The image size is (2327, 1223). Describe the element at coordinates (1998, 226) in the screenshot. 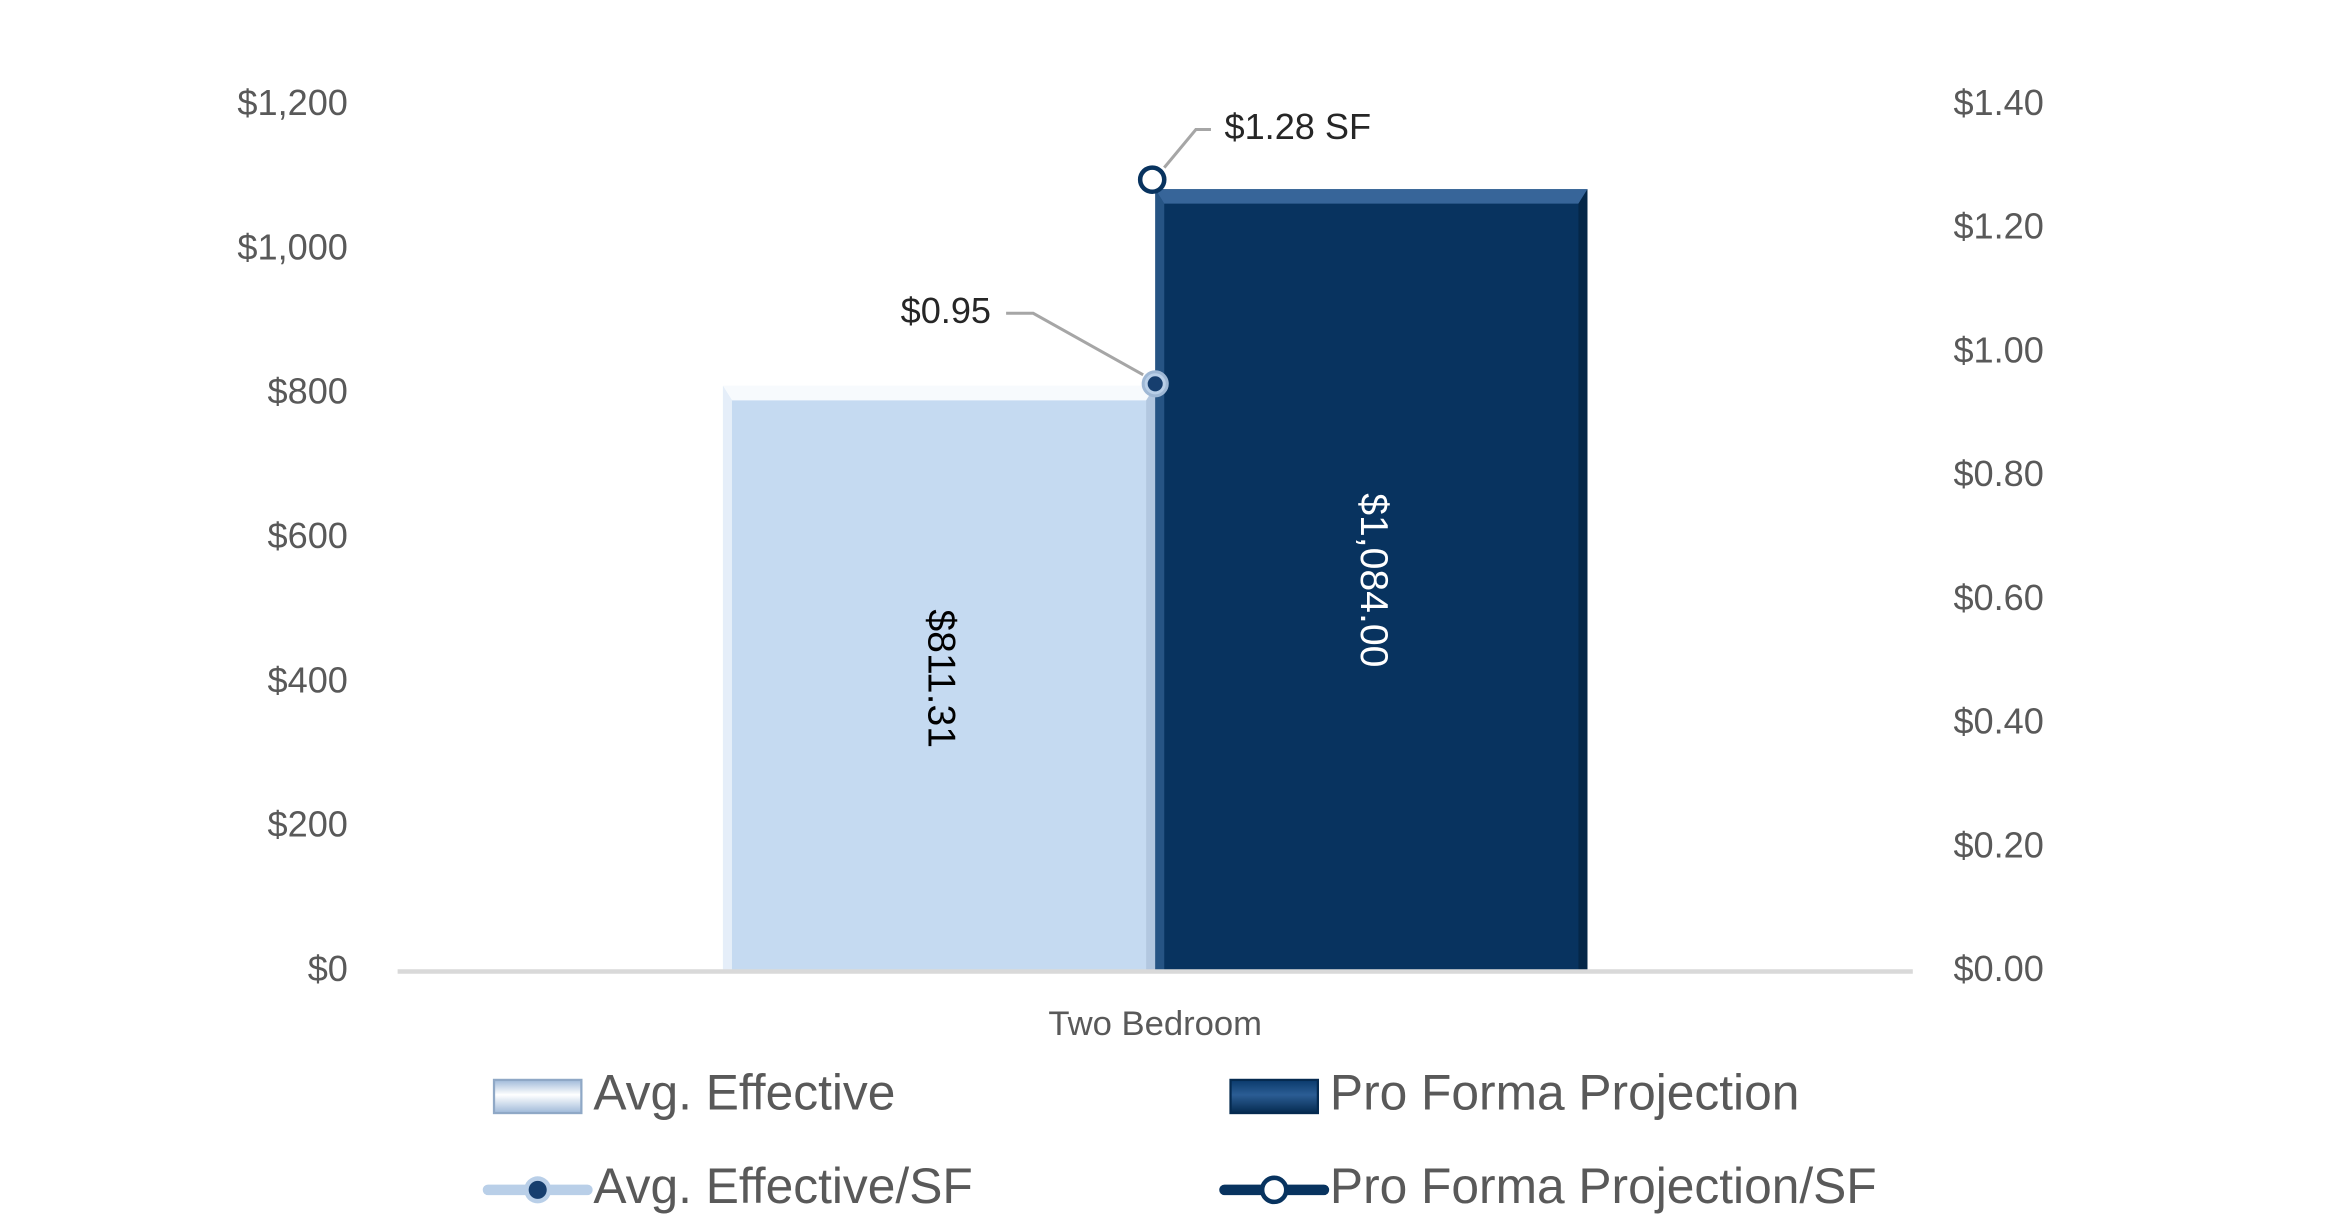

I see `right-axis-tick-label: $1.20` at that location.